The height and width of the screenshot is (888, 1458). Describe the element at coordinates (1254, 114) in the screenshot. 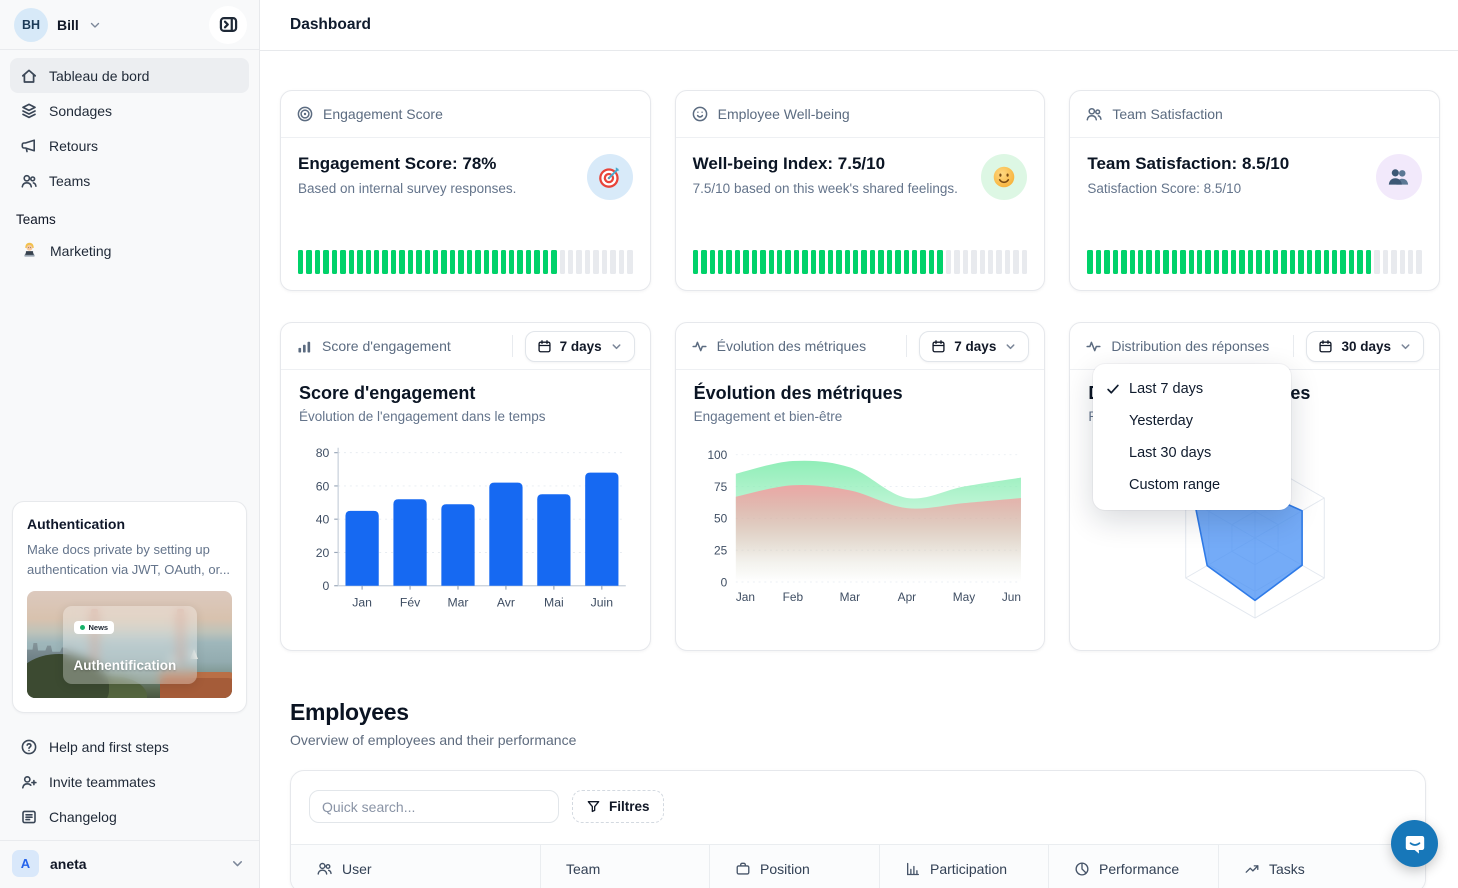

I see `stat-card-header: Team Satisfaction` at that location.